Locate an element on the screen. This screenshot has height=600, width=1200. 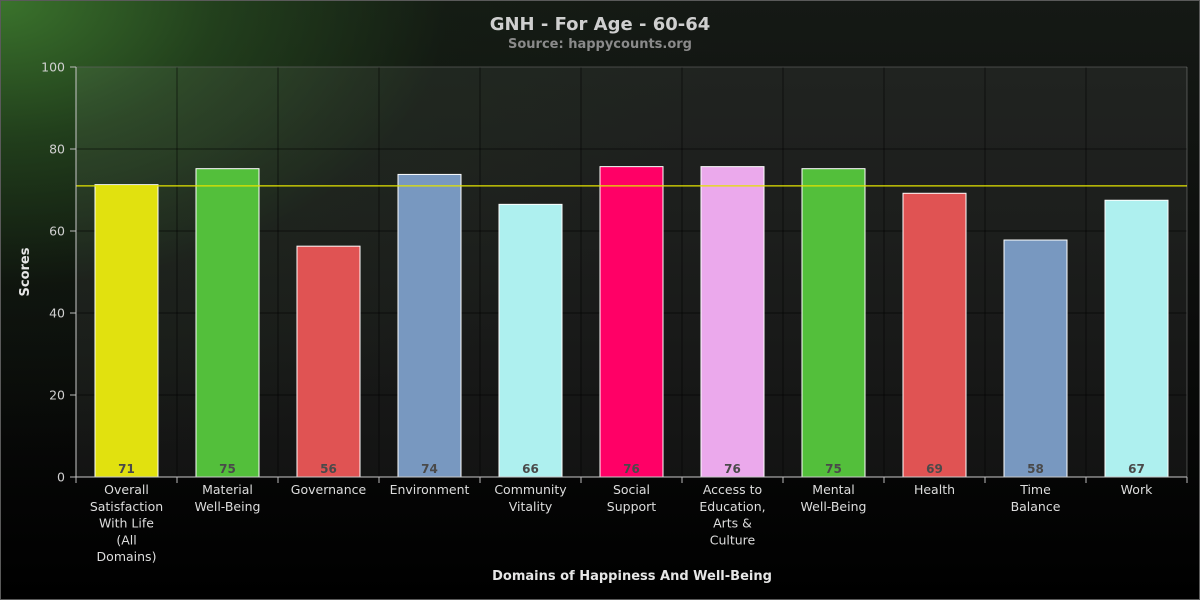
data-label: 74 is located at coordinates (429, 469).